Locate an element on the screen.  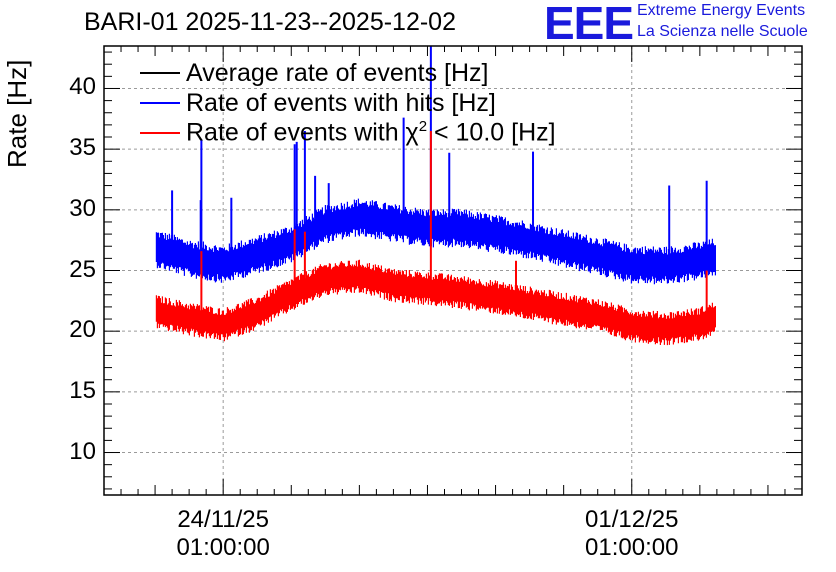
legend-label-chi2-tail: < 10.0 [Hz] is located at coordinates (491, 132).